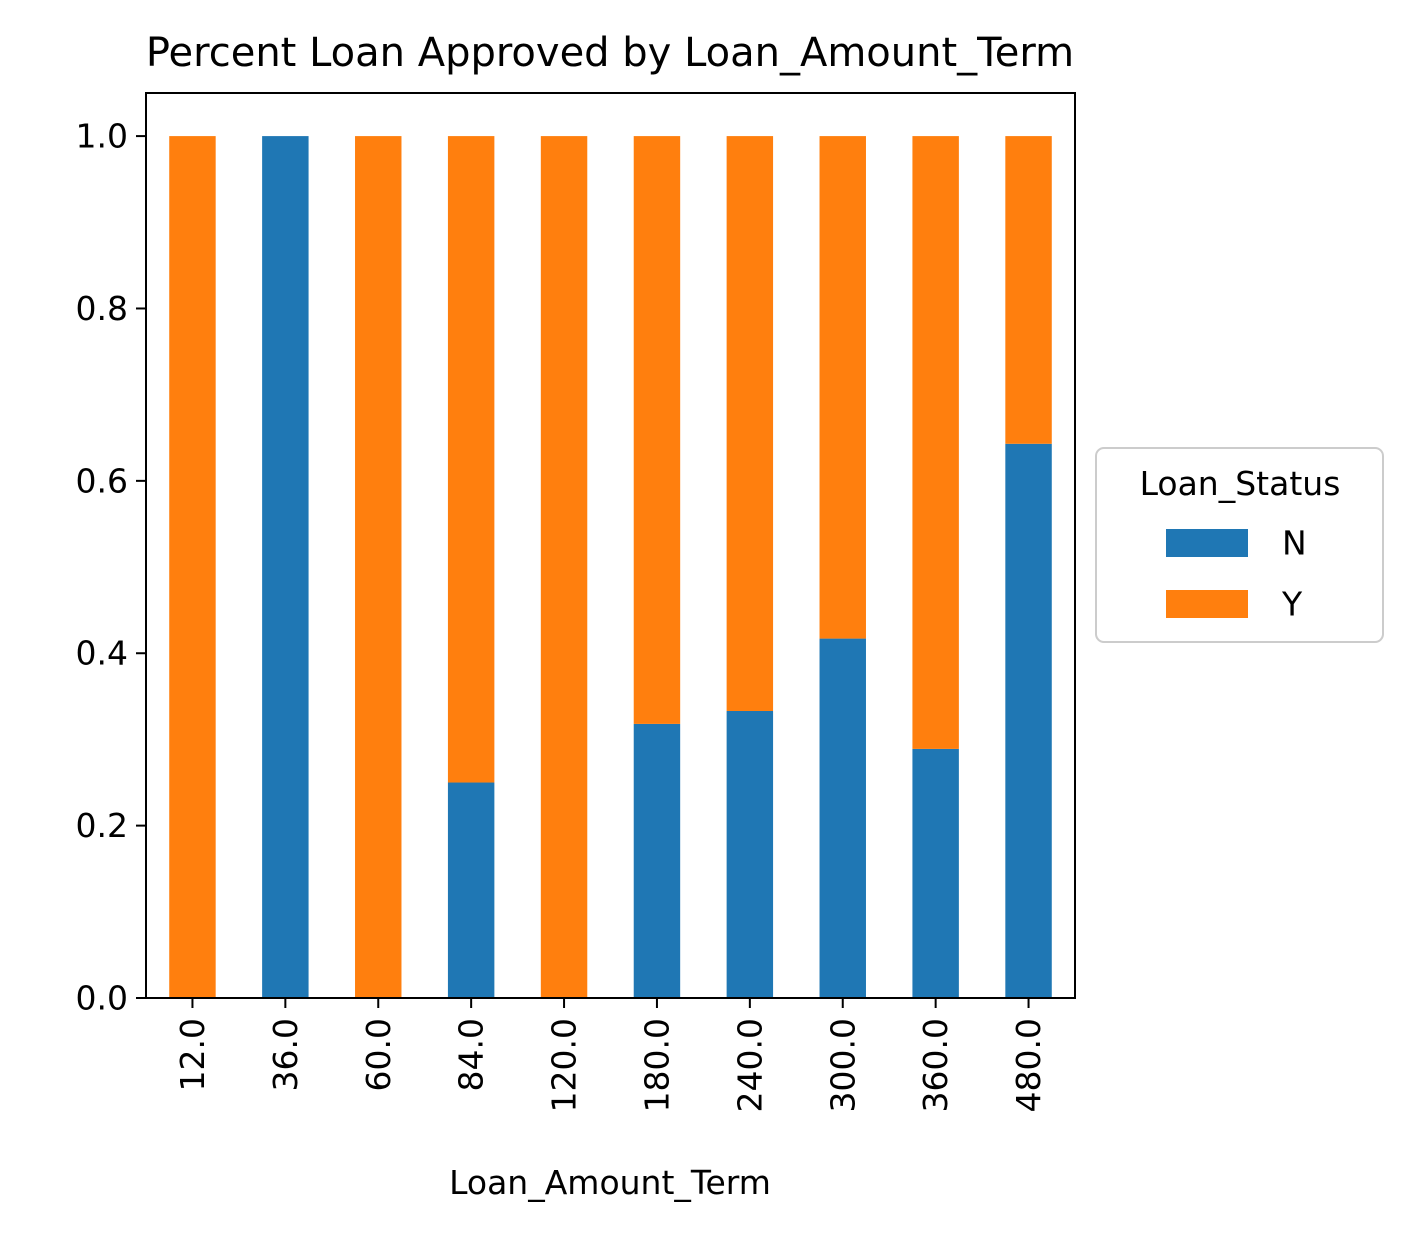  What do you see at coordinates (750, 423) in the screenshot?
I see `bar-Y-240.0` at bounding box center [750, 423].